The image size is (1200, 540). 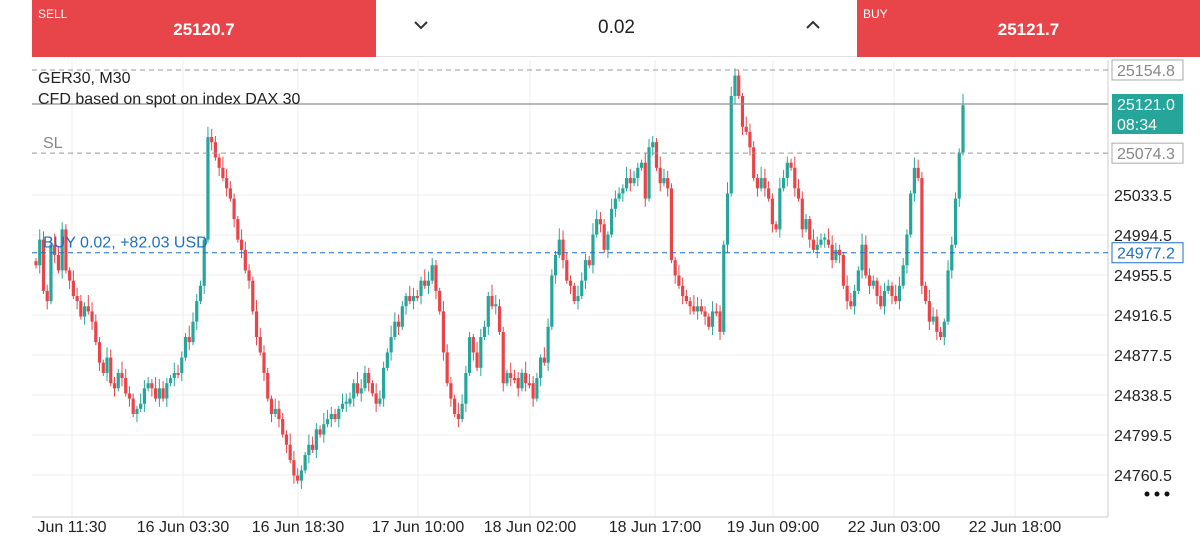 I want to click on sell-price: 25120.7, so click(x=204, y=29).